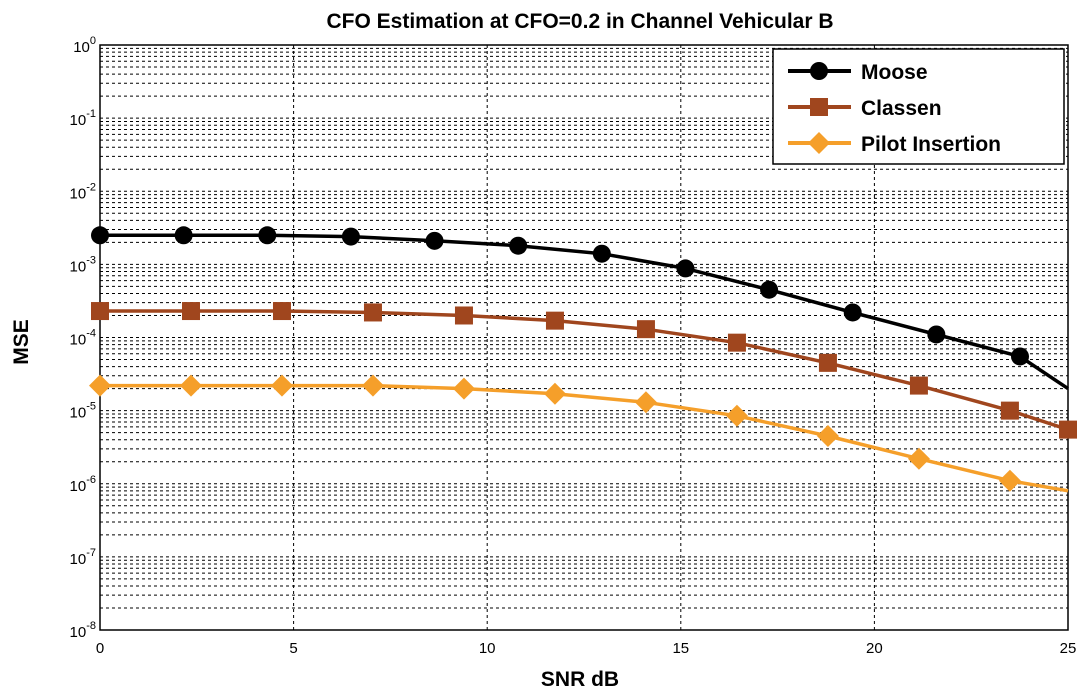 The height and width of the screenshot is (695, 1081). What do you see at coordinates (100, 648) in the screenshot?
I see `x-tick-label: 0` at bounding box center [100, 648].